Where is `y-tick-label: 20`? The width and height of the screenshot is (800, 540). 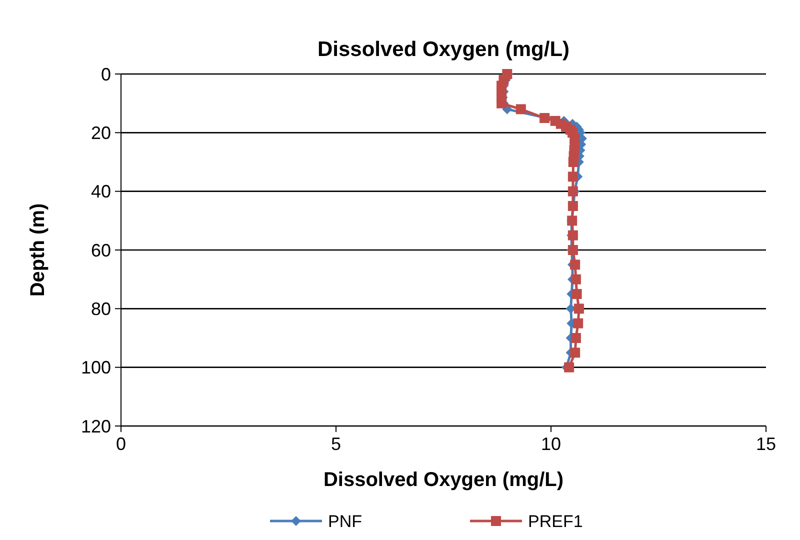 y-tick-label: 20 is located at coordinates (100, 132).